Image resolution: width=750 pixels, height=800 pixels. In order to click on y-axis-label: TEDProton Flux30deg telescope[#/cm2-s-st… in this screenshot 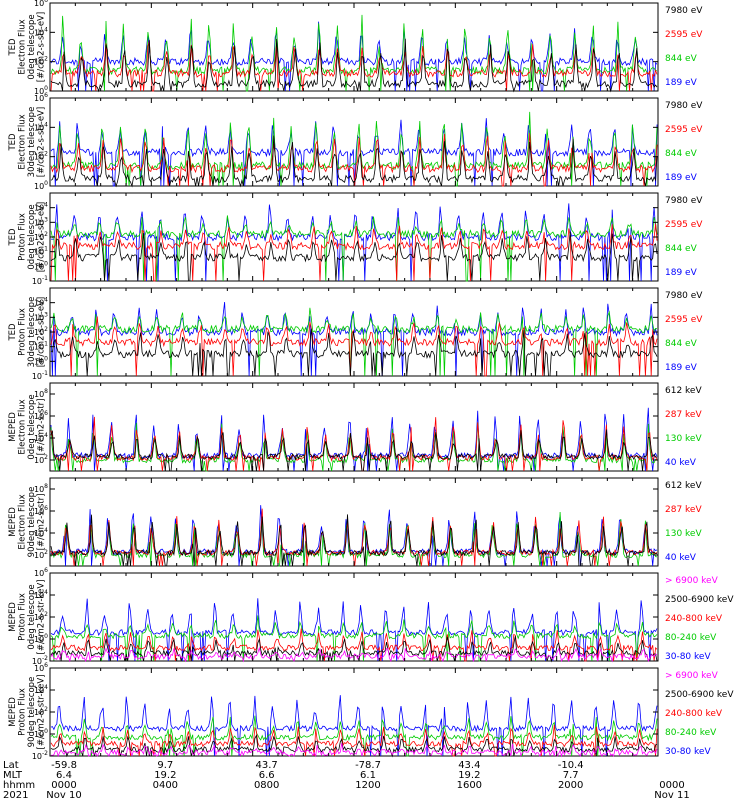, I will do `click(27, 332)`.